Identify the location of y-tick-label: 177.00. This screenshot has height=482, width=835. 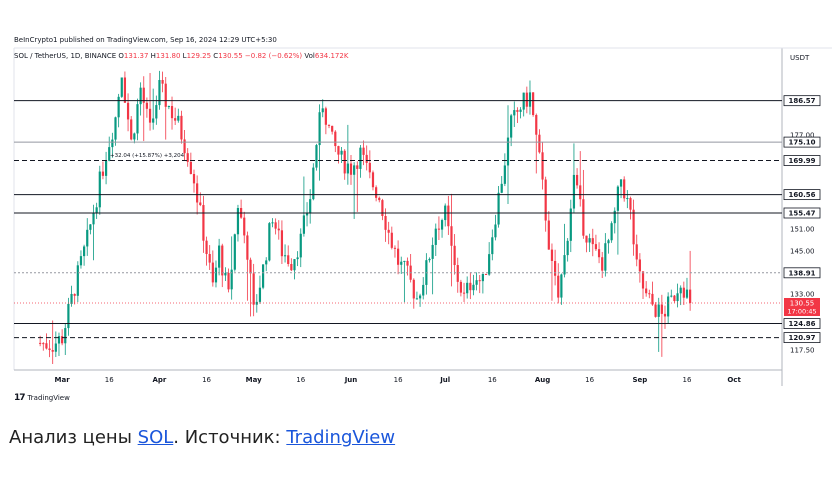
(802, 136).